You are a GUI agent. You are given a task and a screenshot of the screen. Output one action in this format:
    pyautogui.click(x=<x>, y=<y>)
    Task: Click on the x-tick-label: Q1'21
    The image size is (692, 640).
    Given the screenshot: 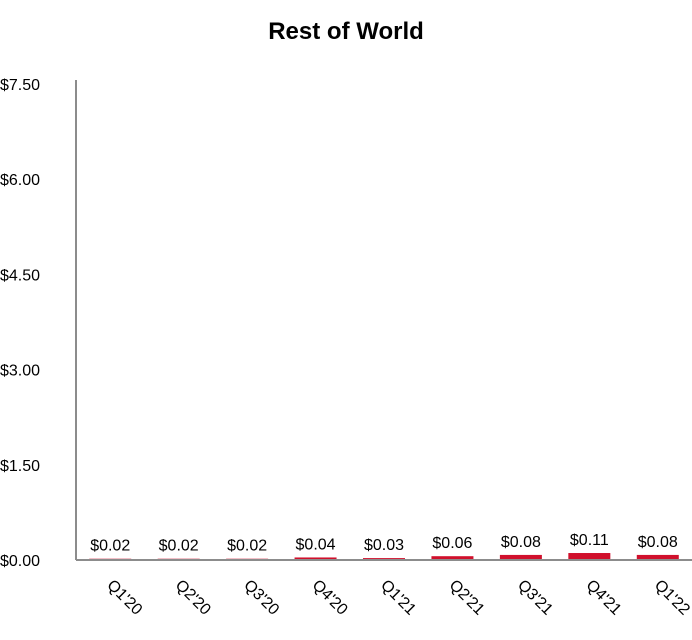 What is the action you would take?
    pyautogui.click(x=398, y=598)
    